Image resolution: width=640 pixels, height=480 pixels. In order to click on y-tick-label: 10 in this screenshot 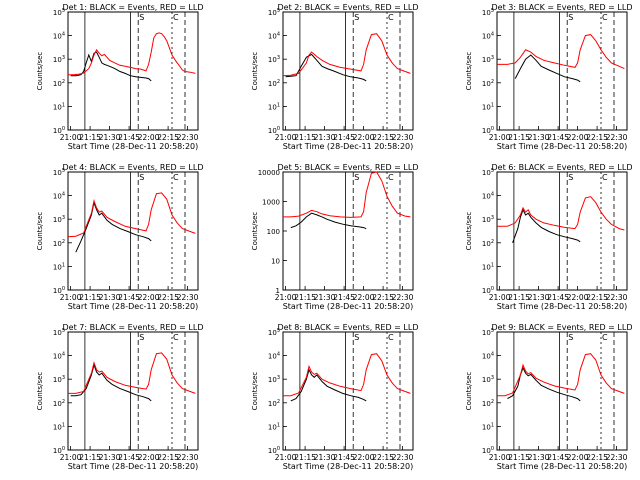, I will do `click(275, 262)`.